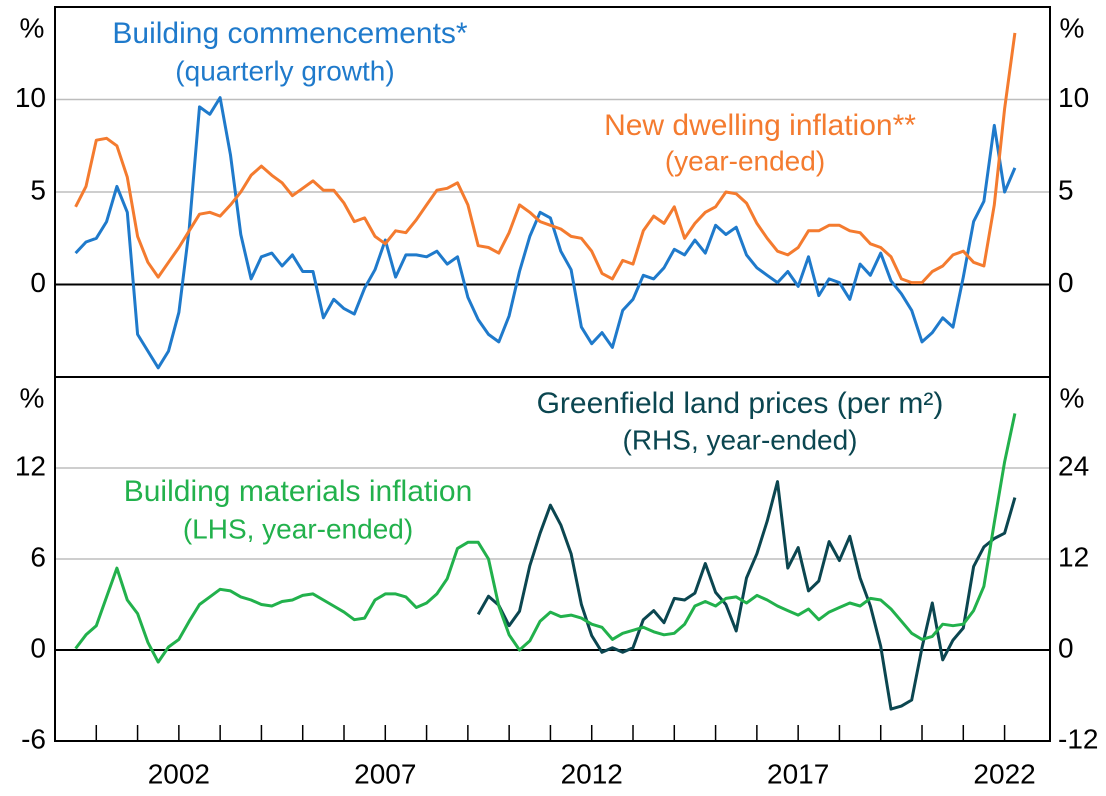  I want to click on y-tick-label: -6, so click(33, 738).